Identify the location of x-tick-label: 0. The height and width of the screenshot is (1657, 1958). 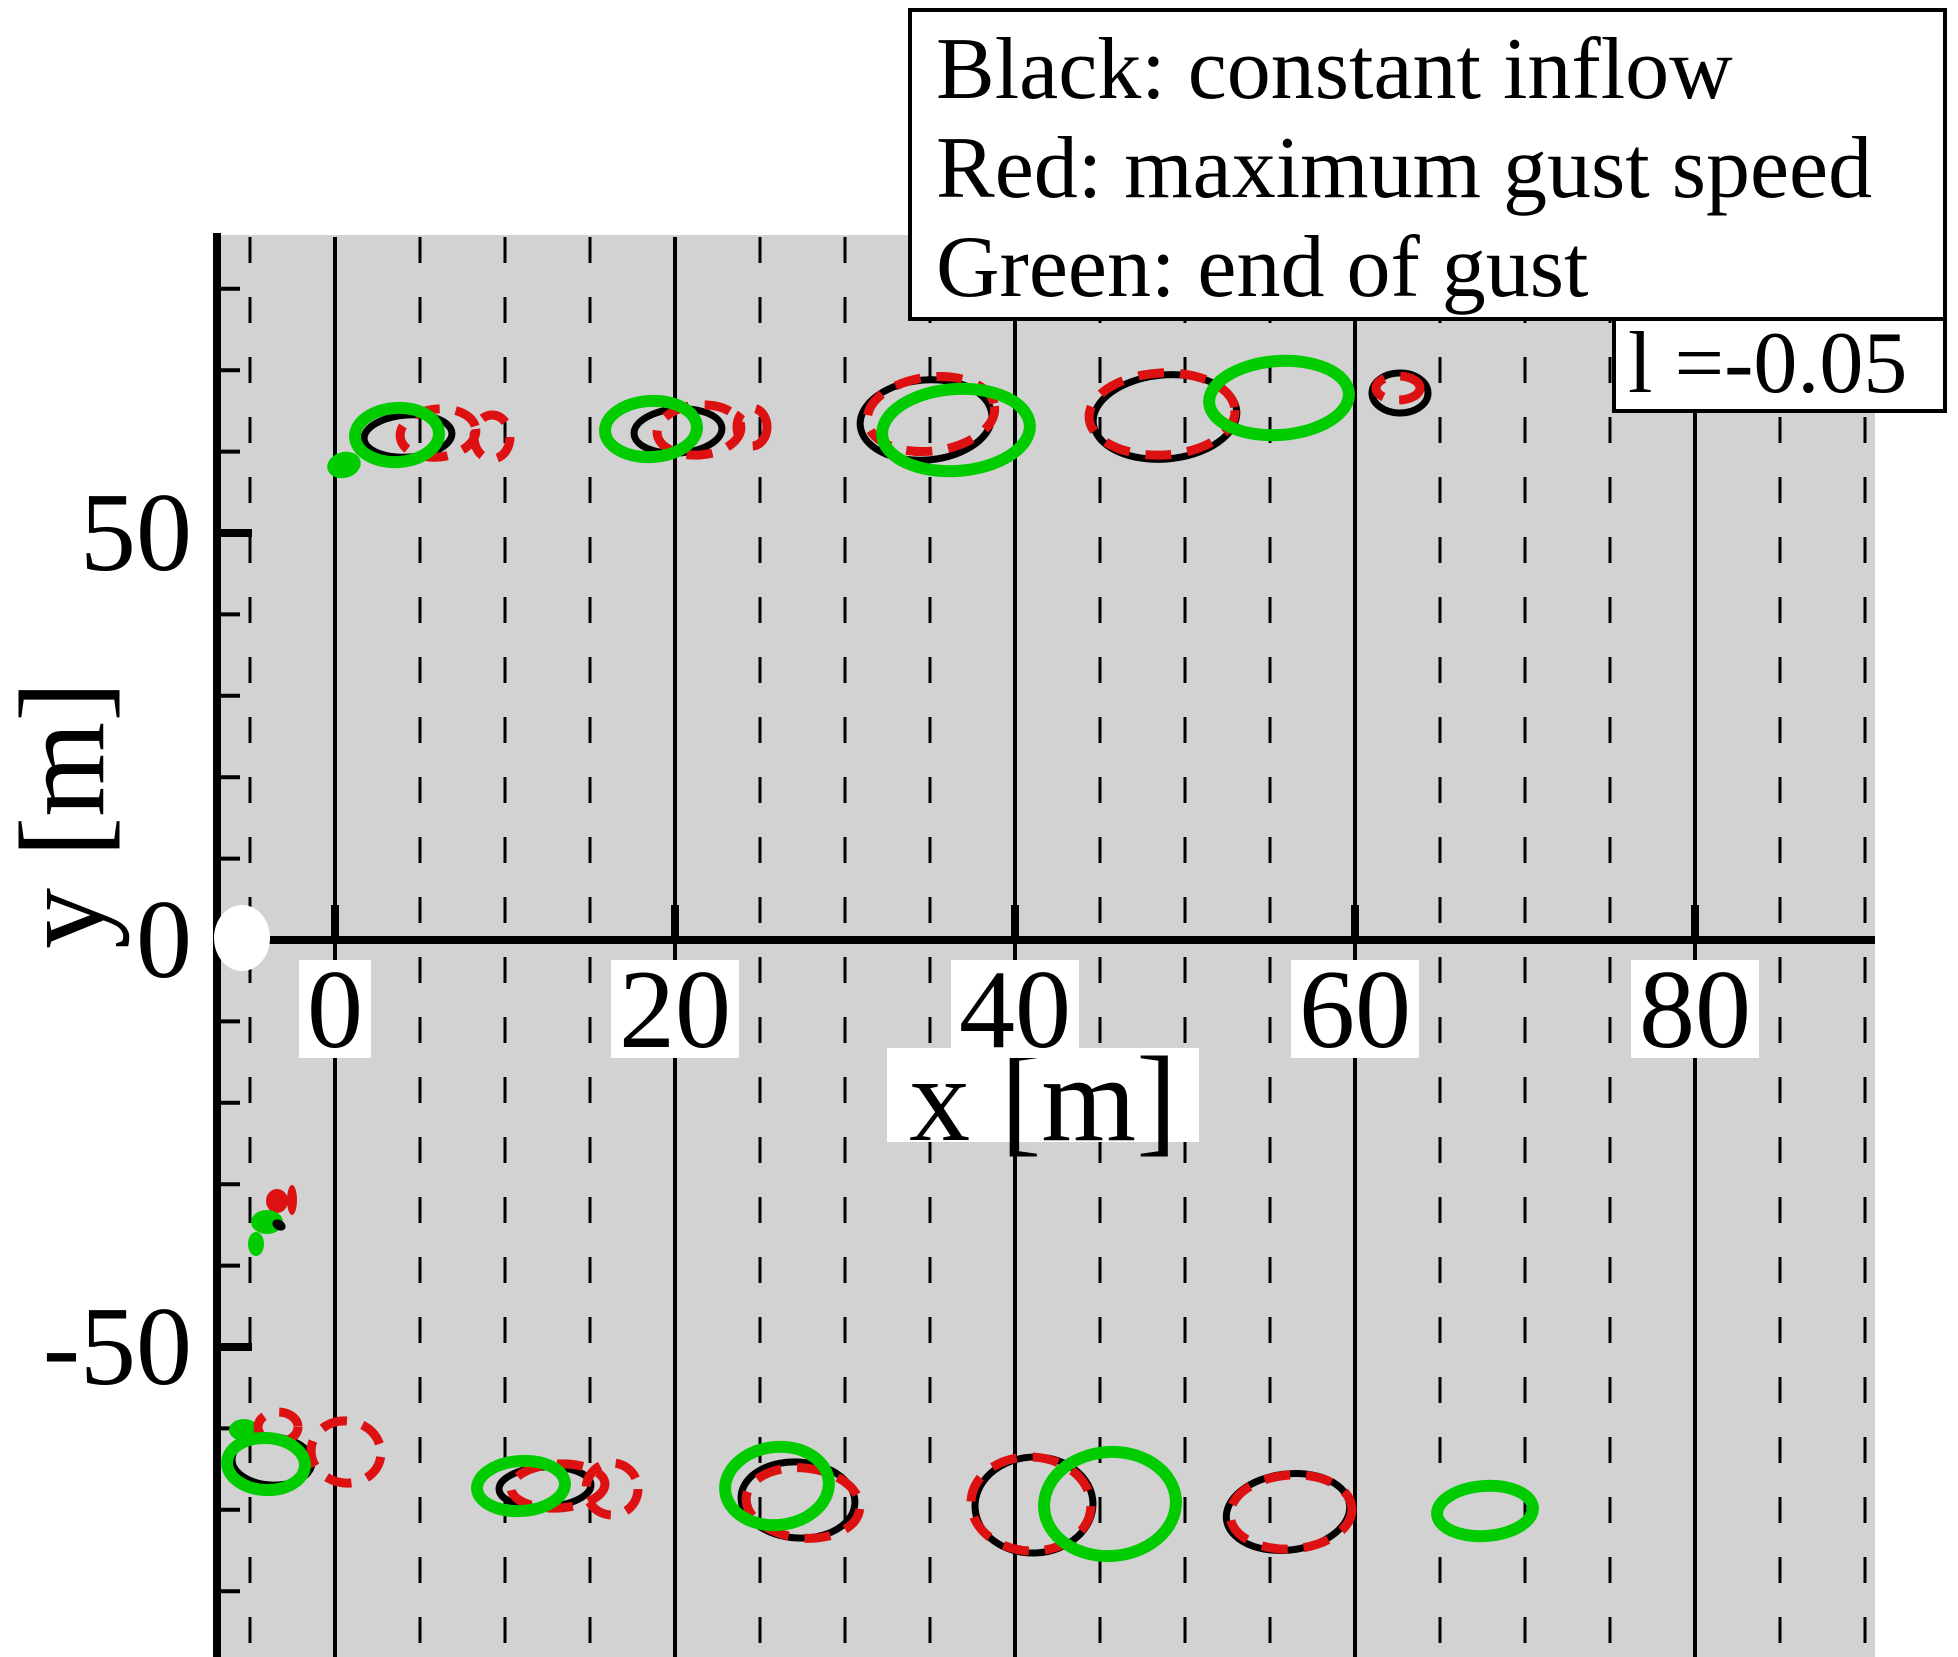
(335, 1010).